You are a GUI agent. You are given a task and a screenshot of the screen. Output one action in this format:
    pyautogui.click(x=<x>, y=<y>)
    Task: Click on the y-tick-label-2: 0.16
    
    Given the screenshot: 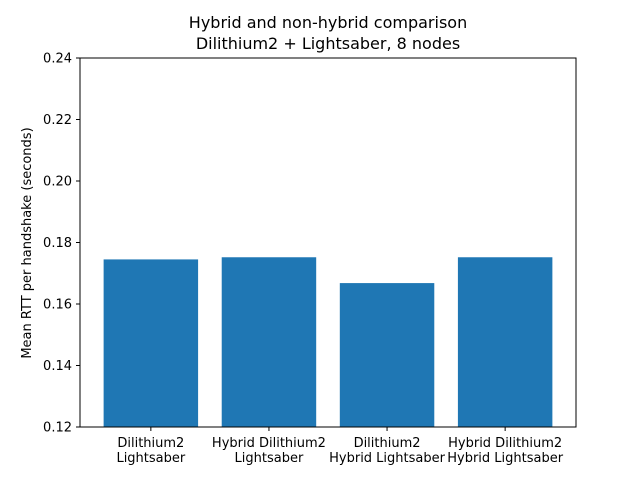 What is the action you would take?
    pyautogui.click(x=57, y=305)
    